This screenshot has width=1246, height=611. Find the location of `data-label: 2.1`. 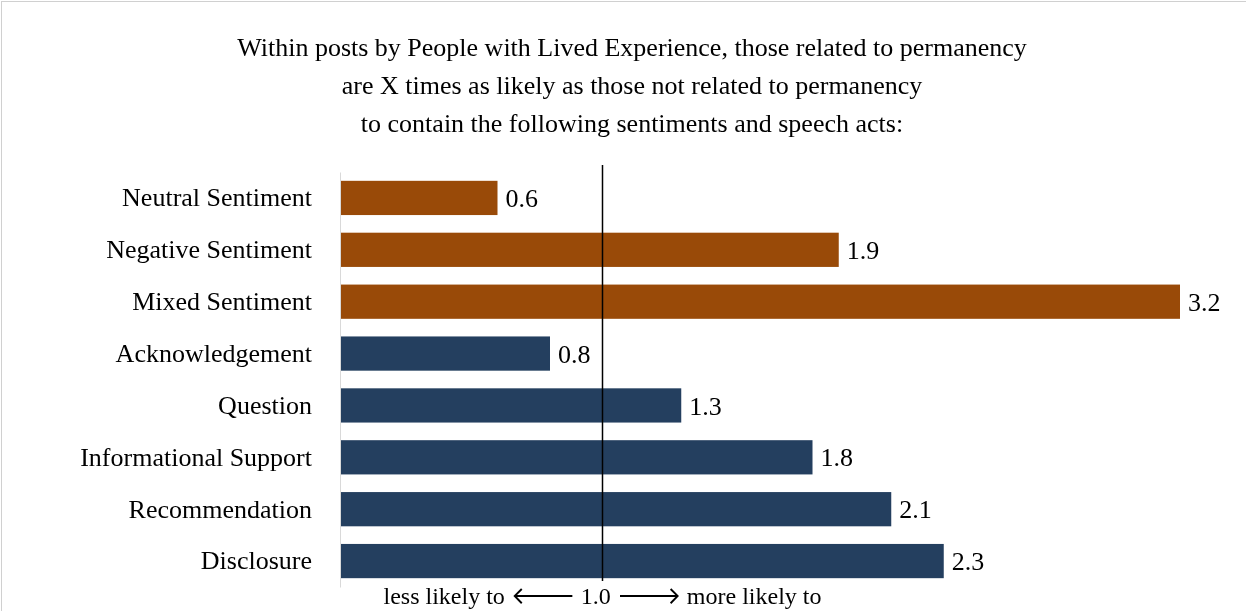

data-label: 2.1 is located at coordinates (915, 510).